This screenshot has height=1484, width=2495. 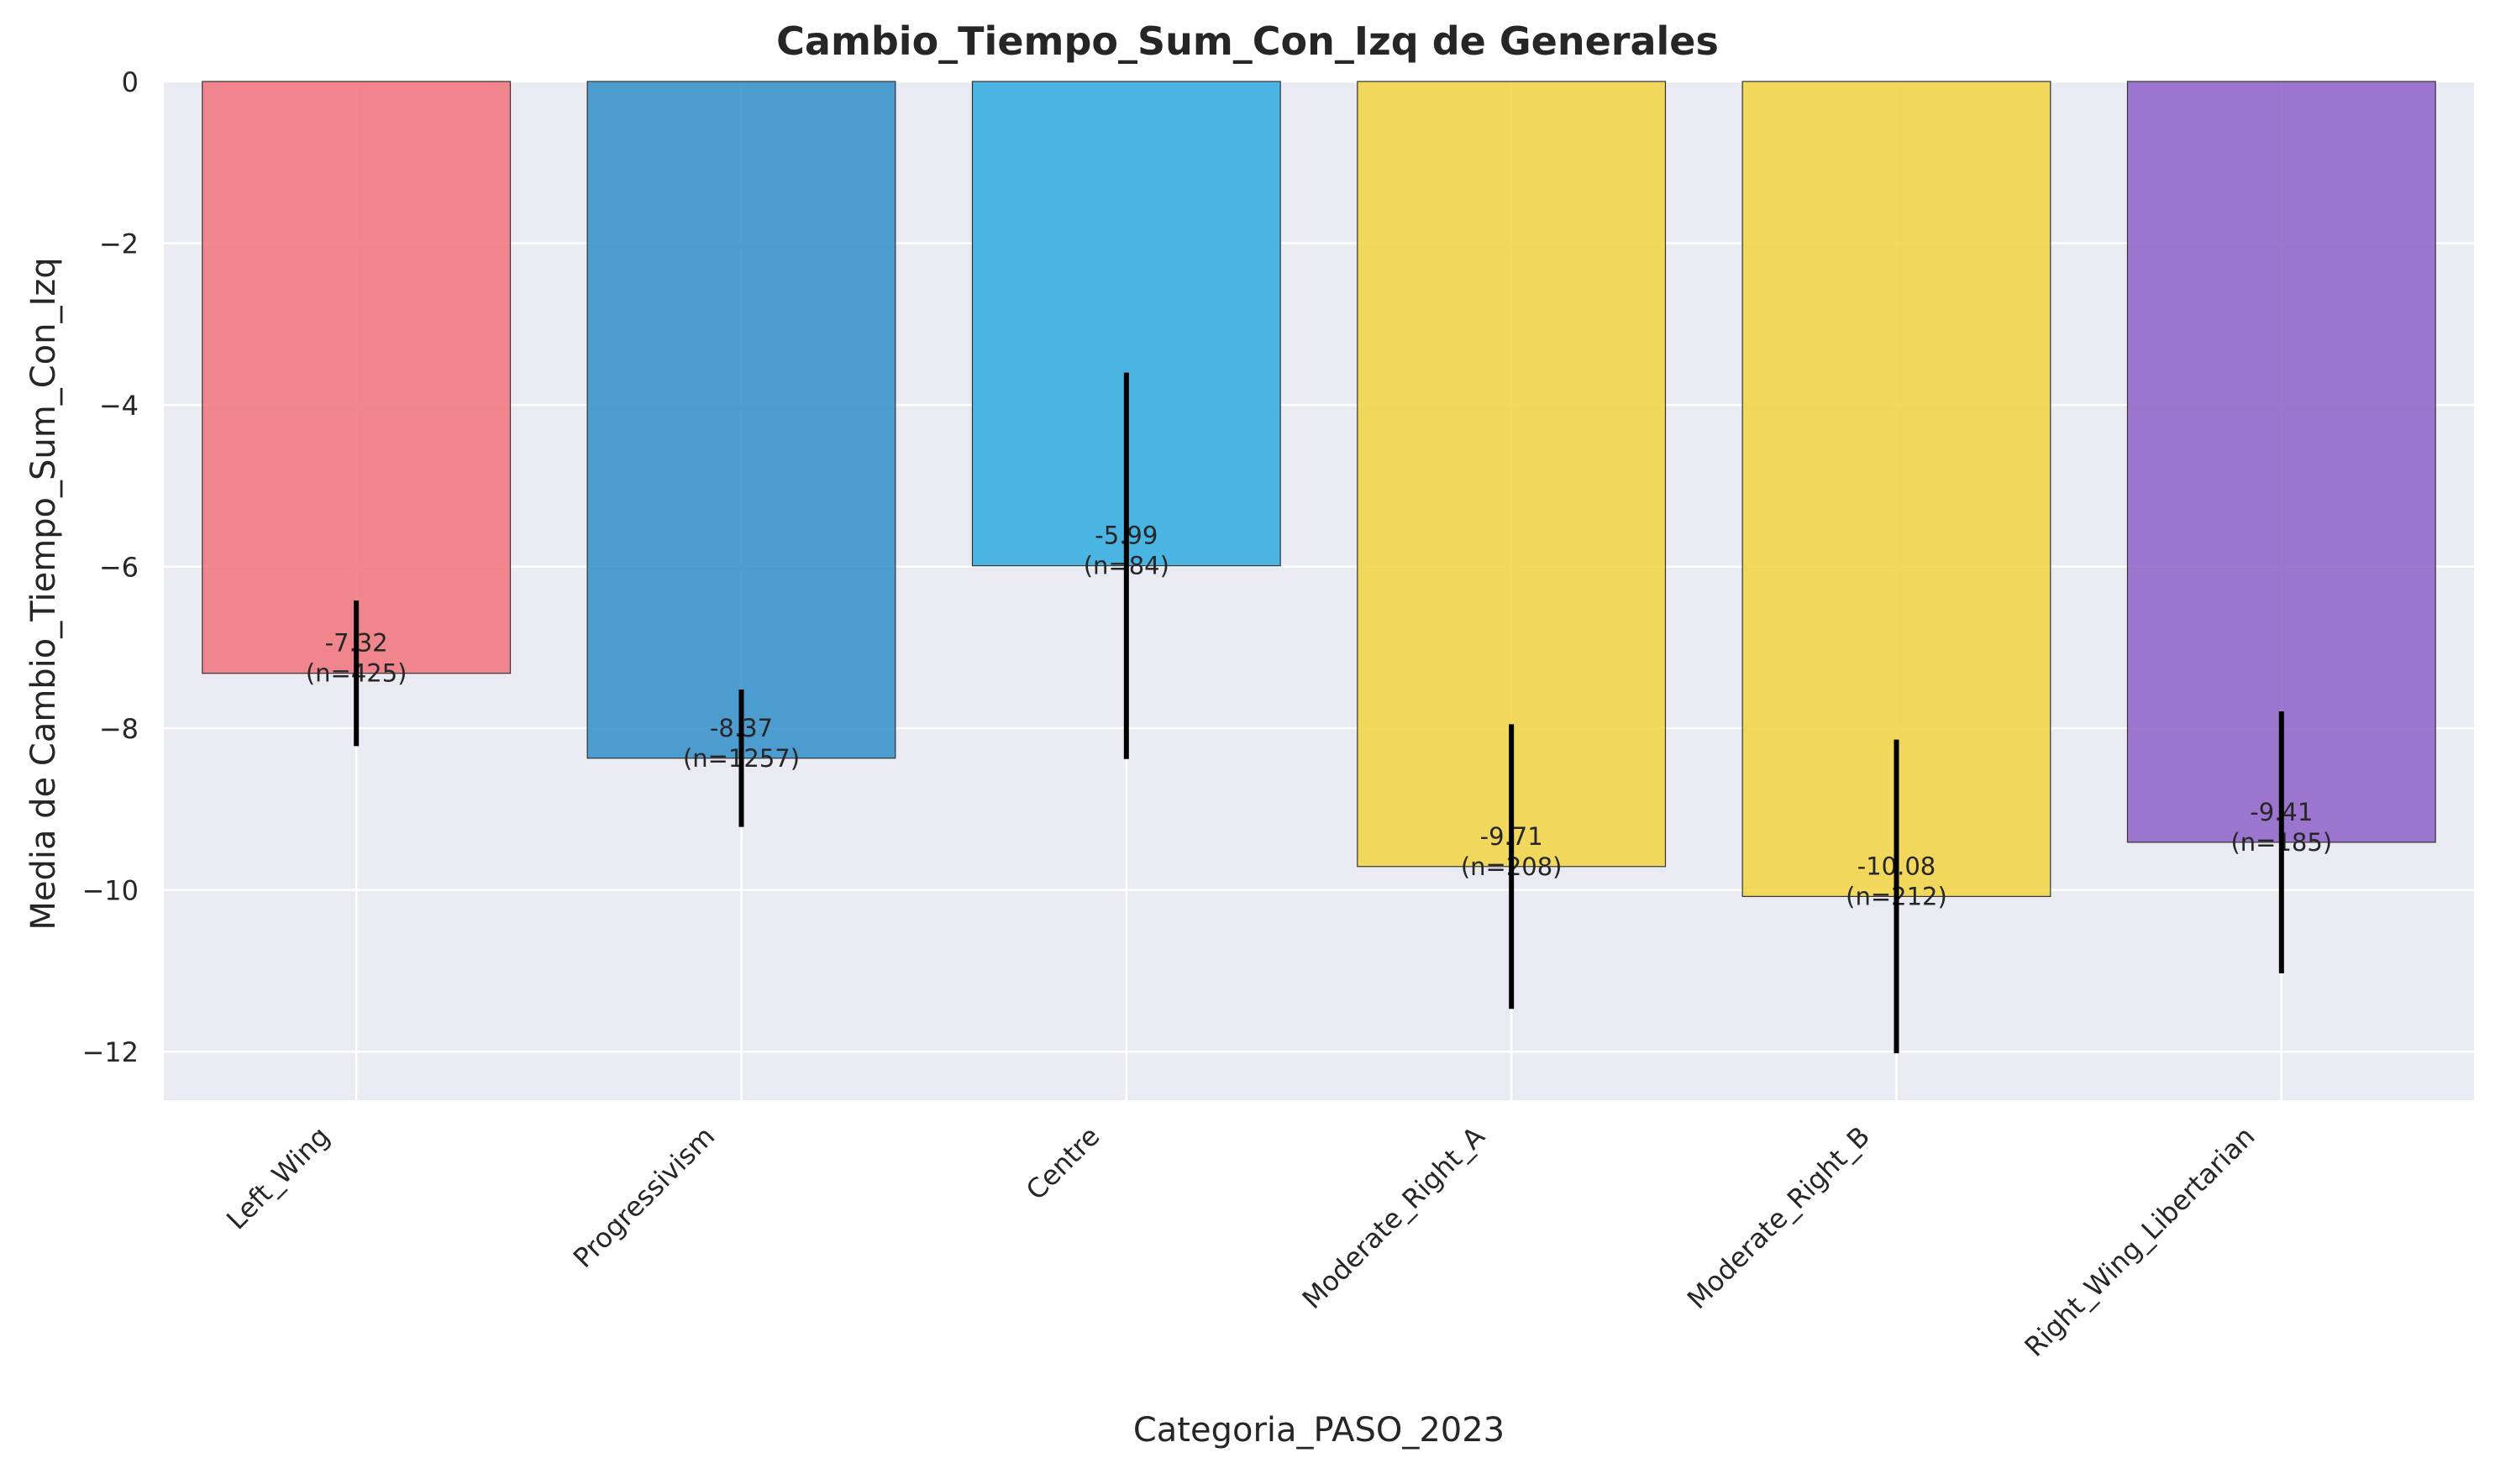 What do you see at coordinates (119, 244) in the screenshot?
I see `y-tick-label: −2` at bounding box center [119, 244].